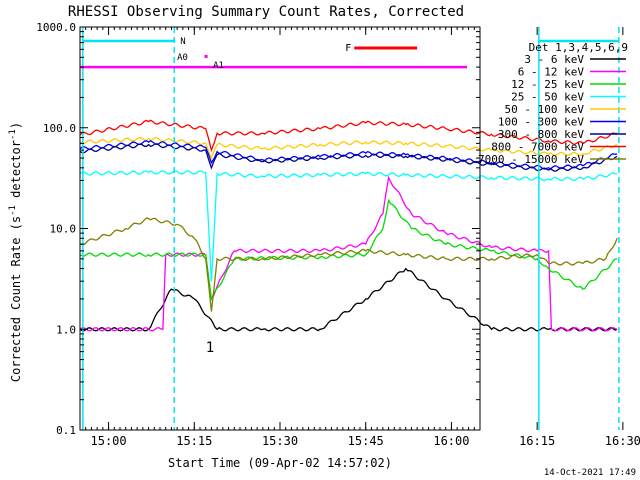 The height and width of the screenshot is (480, 640). I want to click on series-line-3-6-kev, so click(348, 299).